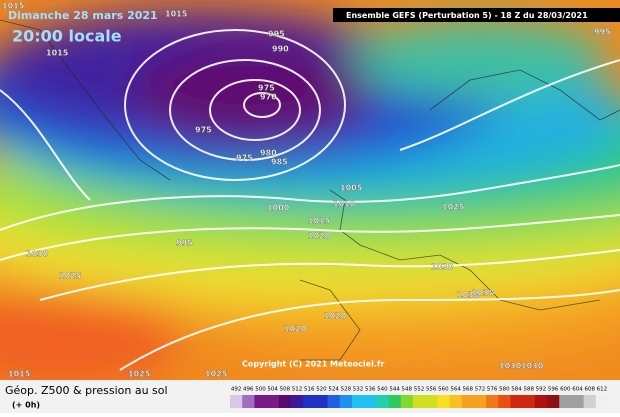 This screenshot has width=620, height=417. Describe the element at coordinates (344, 204) in the screenshot. I see `isobar-label: 1010` at that location.